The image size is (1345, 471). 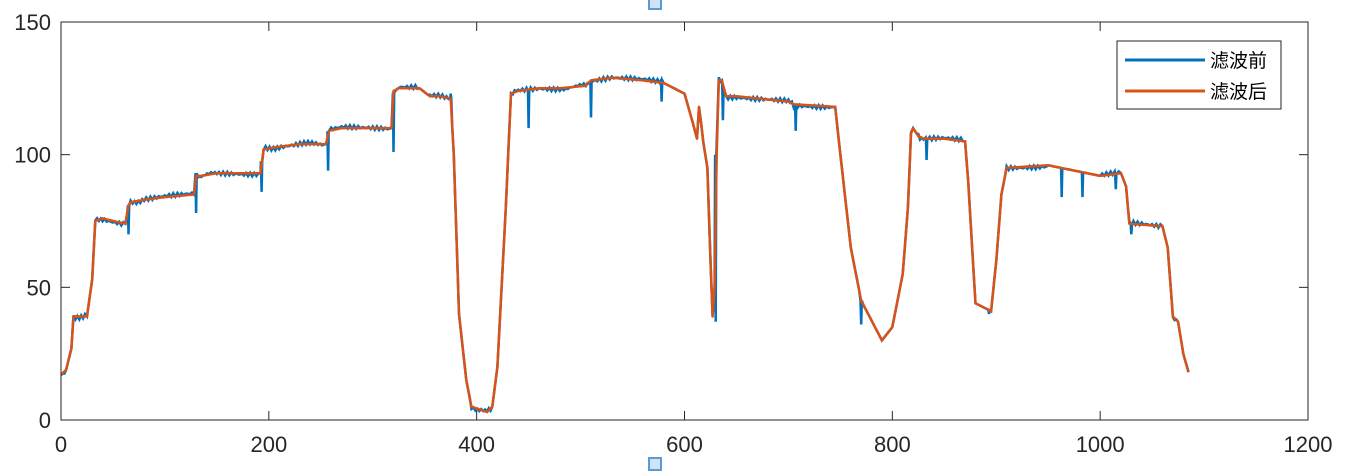 What do you see at coordinates (892, 444) in the screenshot?
I see `x-tick-label: 800` at bounding box center [892, 444].